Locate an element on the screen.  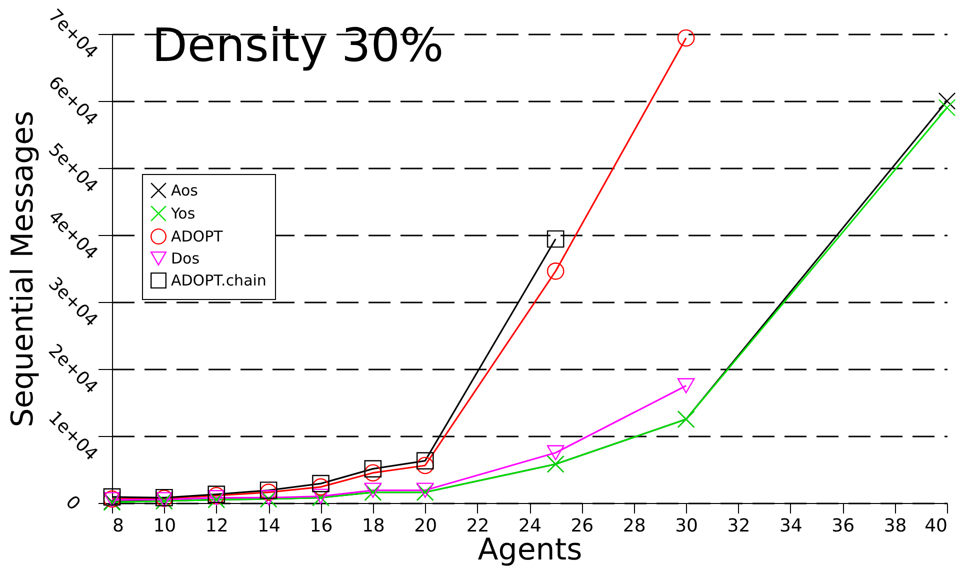
legend-label: Yos is located at coordinates (183, 213).